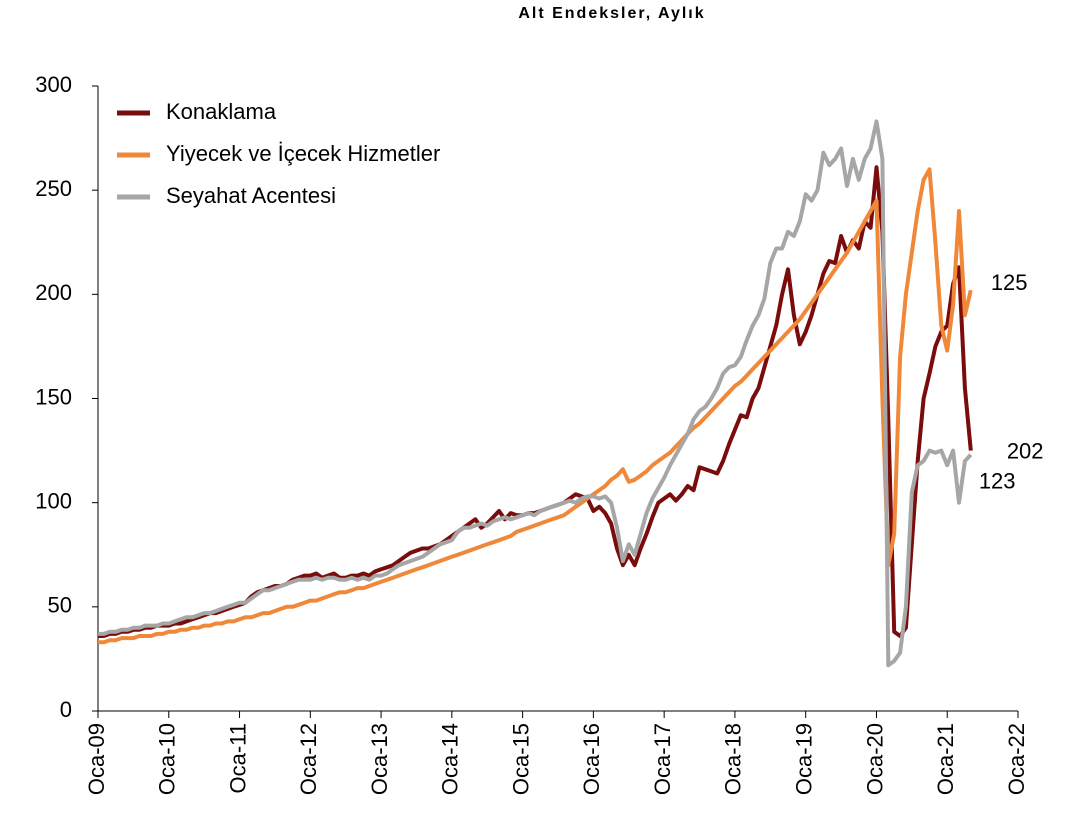 The width and height of the screenshot is (1076, 829). Describe the element at coordinates (1025, 450) in the screenshot. I see `end-label: 202` at that location.